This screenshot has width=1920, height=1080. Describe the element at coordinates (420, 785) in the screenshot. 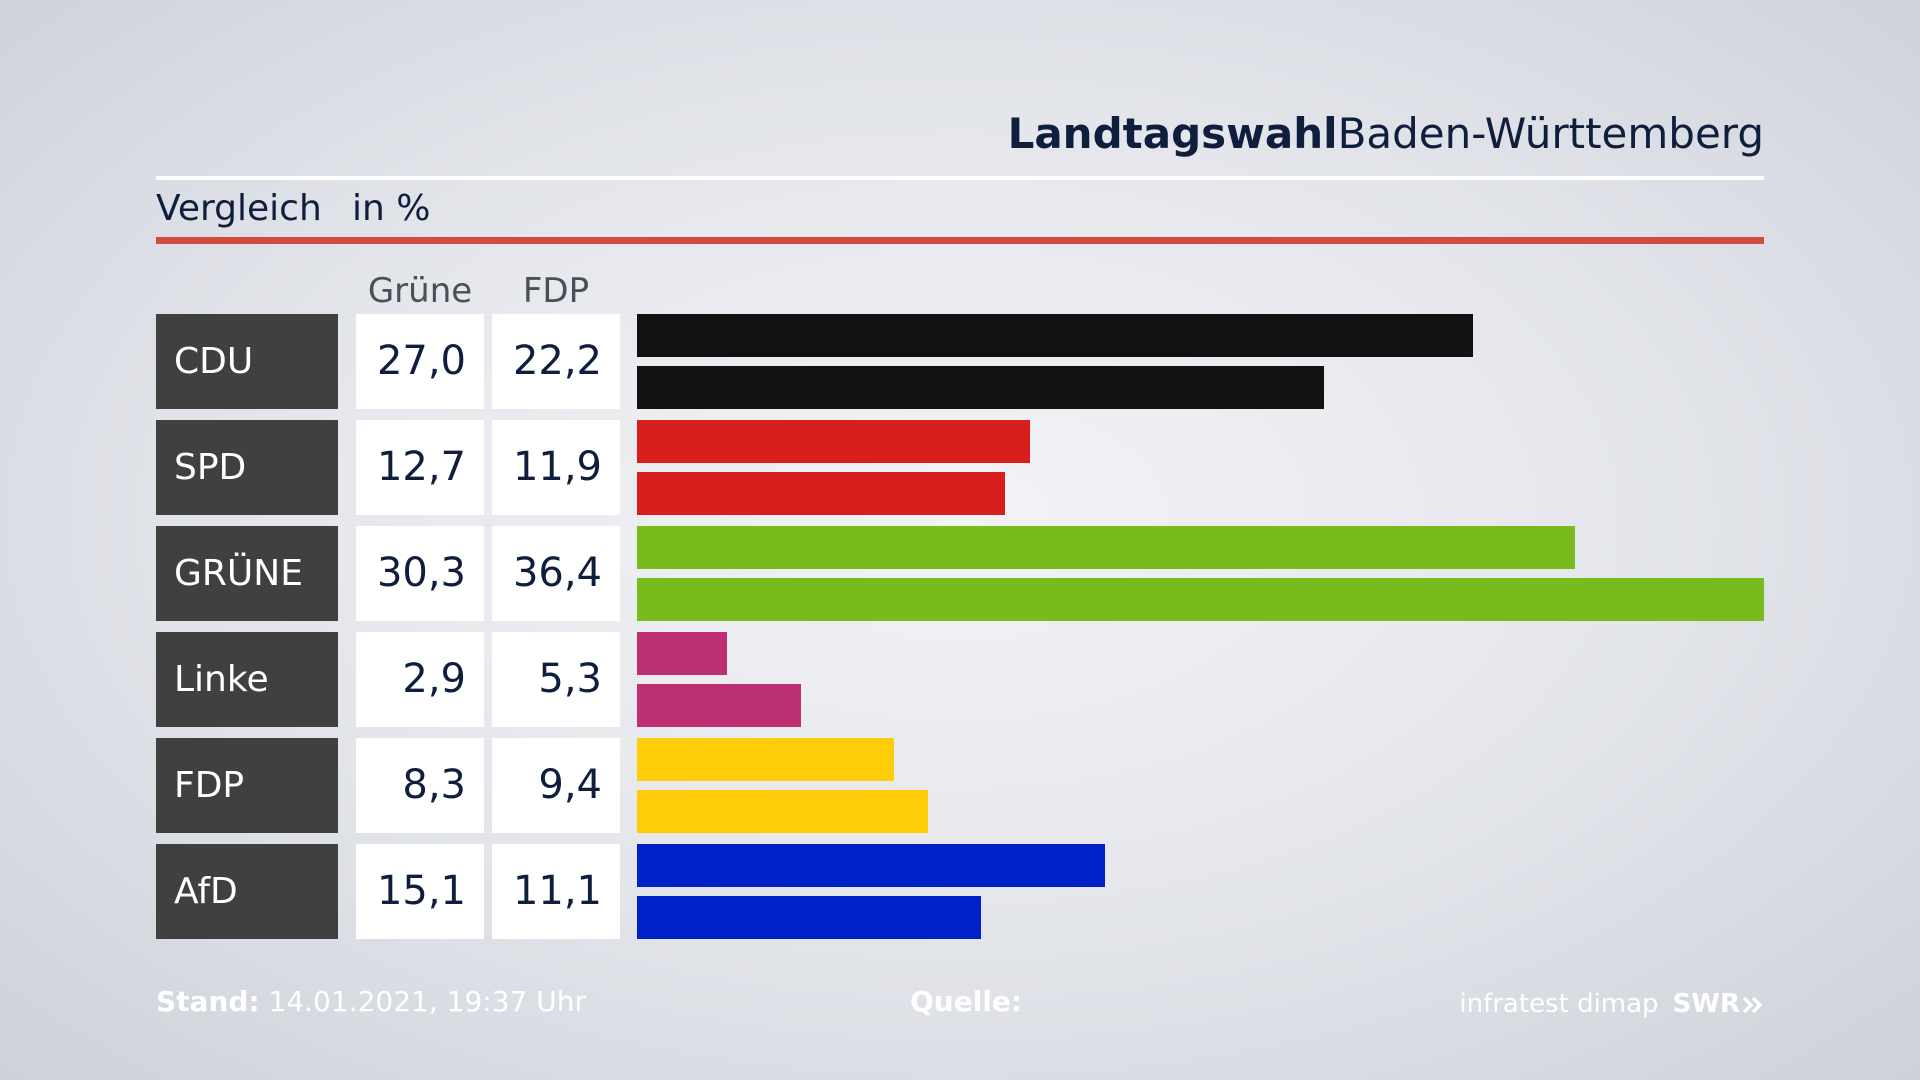

I see `data-label-fdp-gruene: 8,3` at that location.